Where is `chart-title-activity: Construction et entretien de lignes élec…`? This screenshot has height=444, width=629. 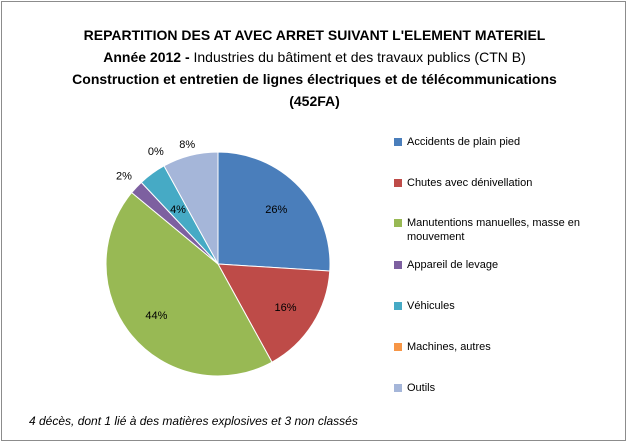
chart-title-activity: Construction et entretien de lignes élec… is located at coordinates (314, 79).